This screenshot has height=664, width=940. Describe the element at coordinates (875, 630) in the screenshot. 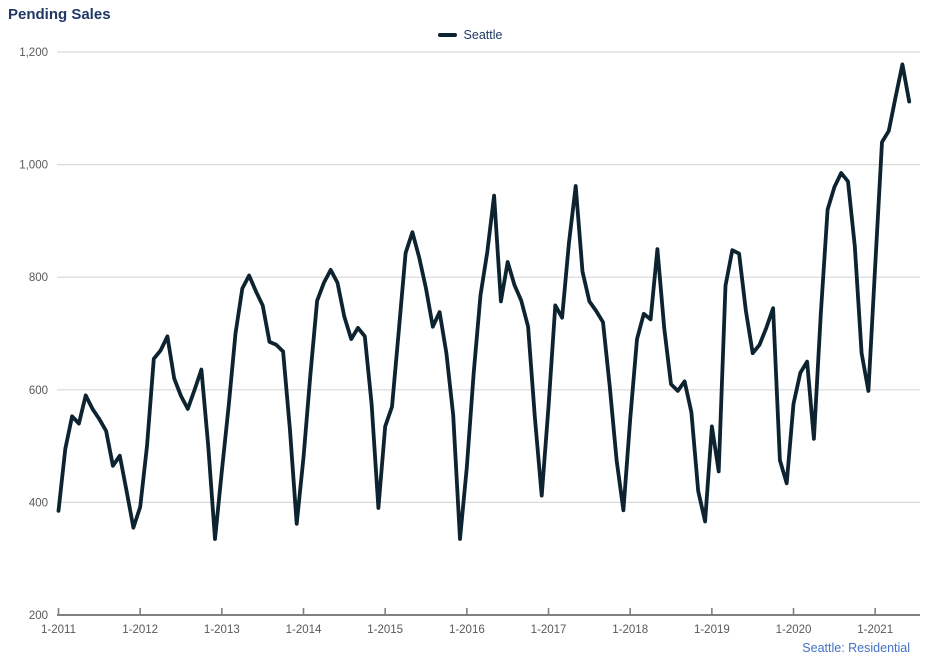

I see `x-axis-label-1-2021: 1-2021` at that location.